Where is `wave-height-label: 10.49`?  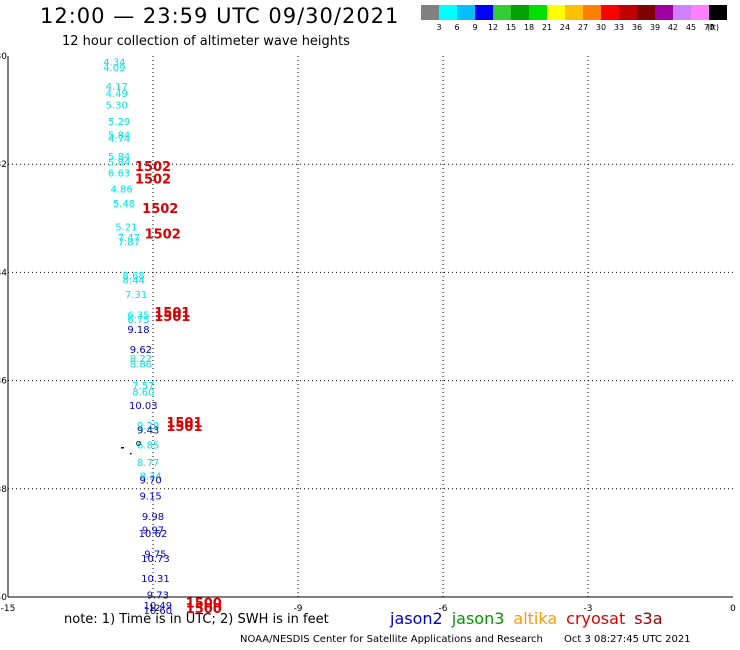
wave-height-label: 10.49 is located at coordinates (158, 606).